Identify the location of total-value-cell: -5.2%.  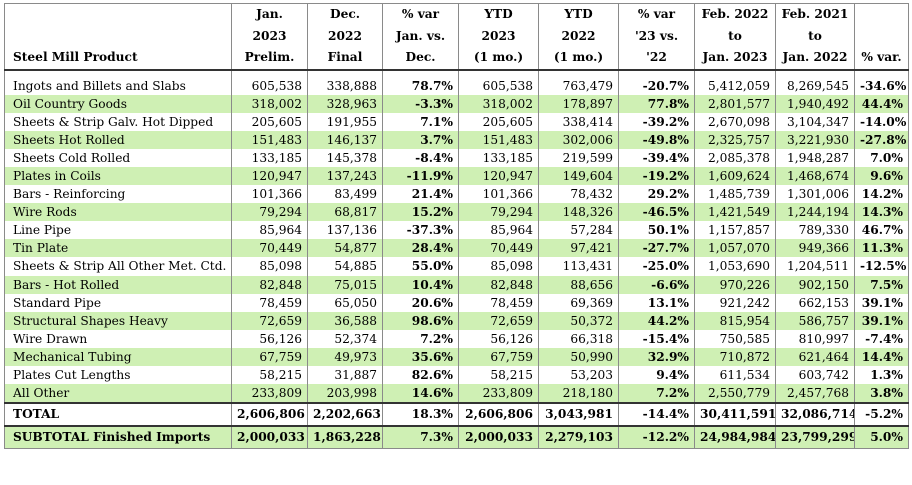
(881, 415).